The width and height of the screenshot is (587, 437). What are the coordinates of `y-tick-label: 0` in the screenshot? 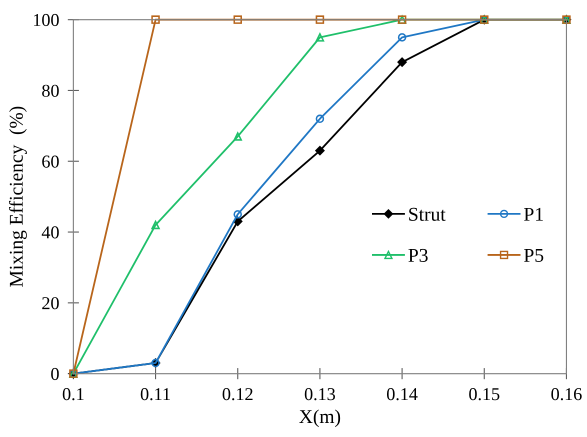 It's located at (55, 374).